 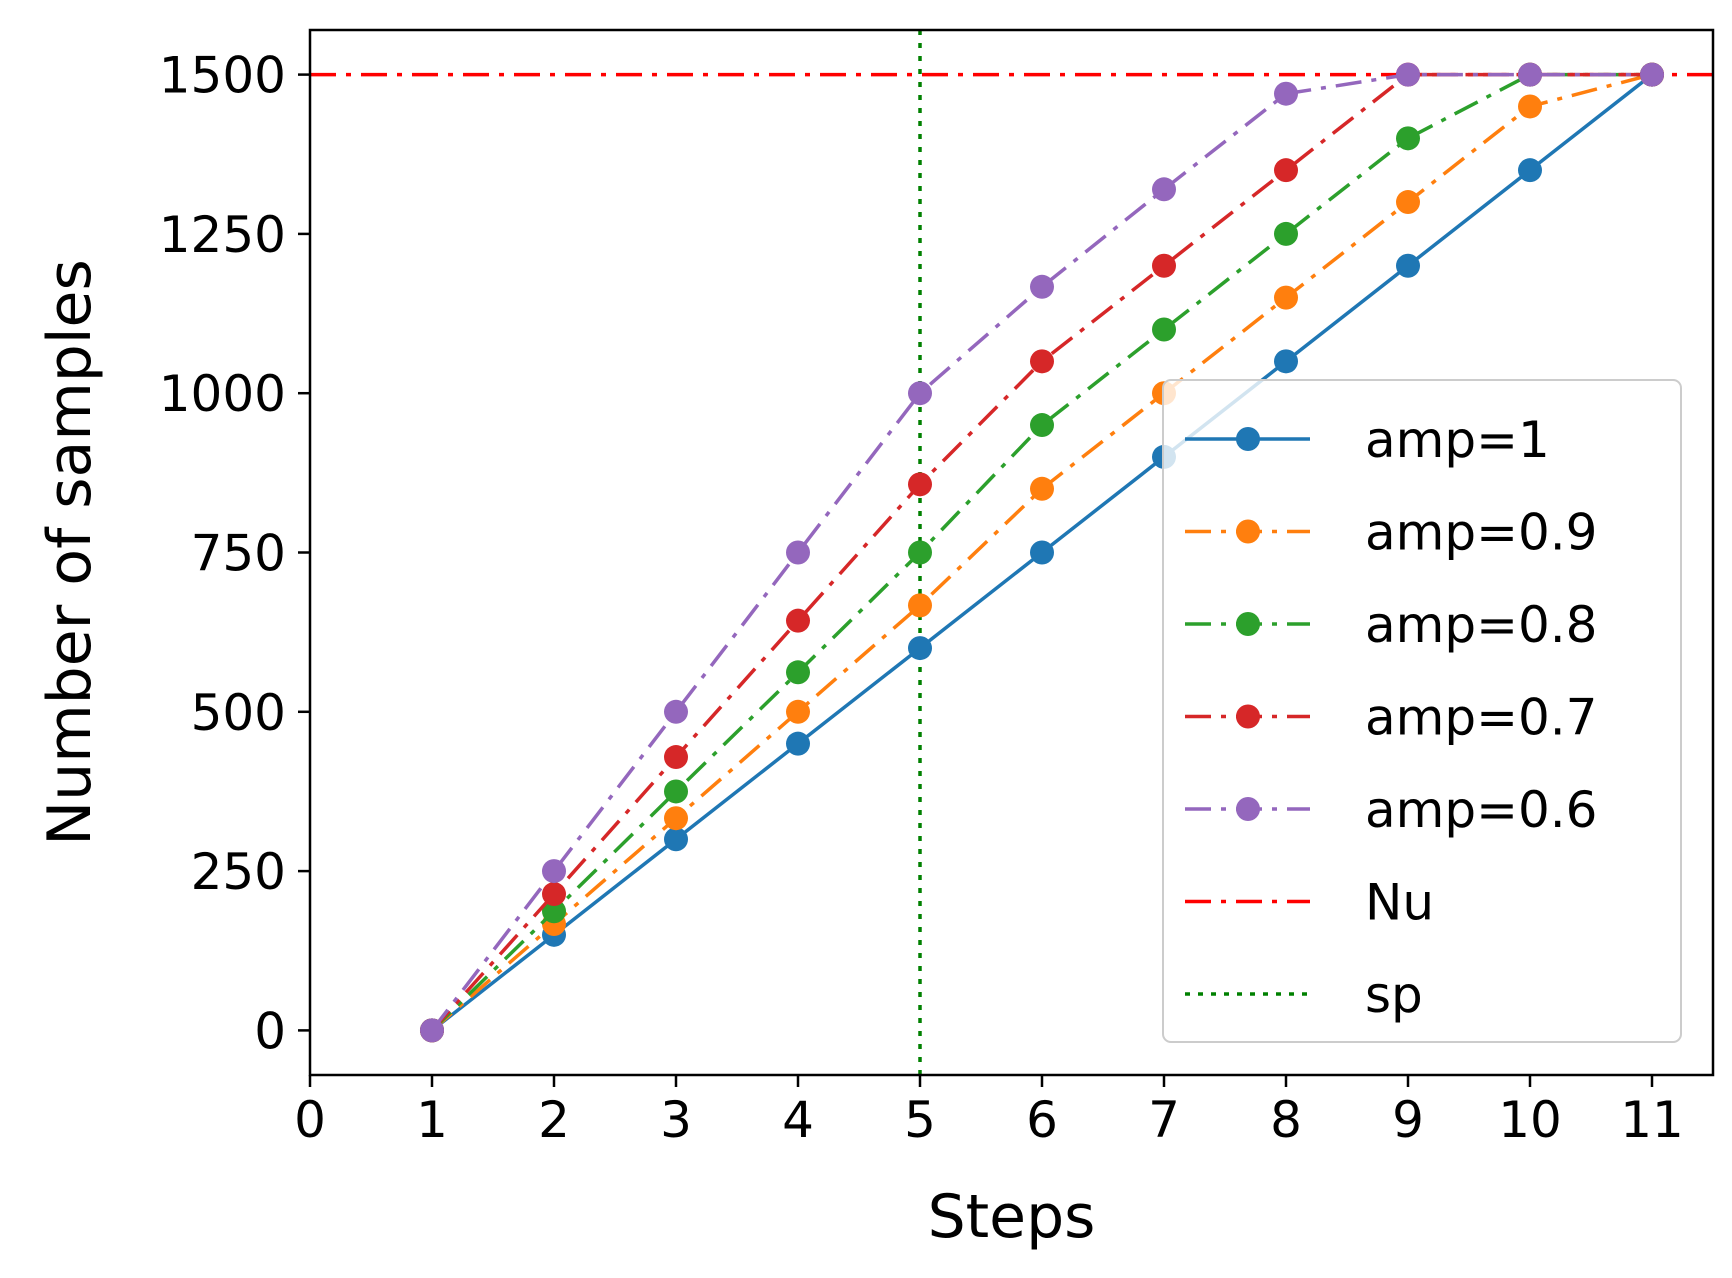 What do you see at coordinates (1481, 625) in the screenshot?
I see `legend-label: amp=0.8` at bounding box center [1481, 625].